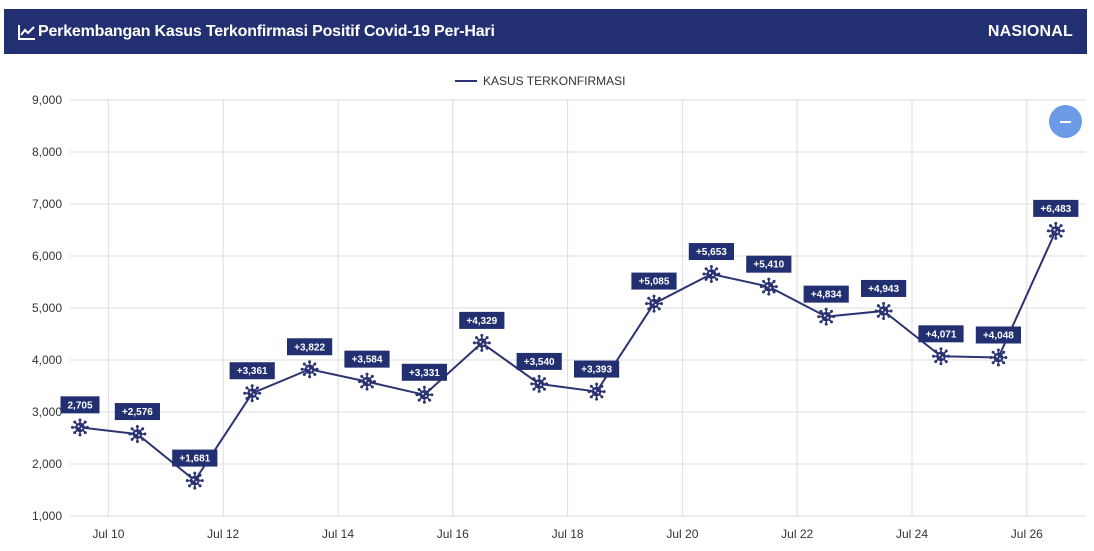  What do you see at coordinates (912, 534) in the screenshot?
I see `x-tick-label: Jul 24` at bounding box center [912, 534].